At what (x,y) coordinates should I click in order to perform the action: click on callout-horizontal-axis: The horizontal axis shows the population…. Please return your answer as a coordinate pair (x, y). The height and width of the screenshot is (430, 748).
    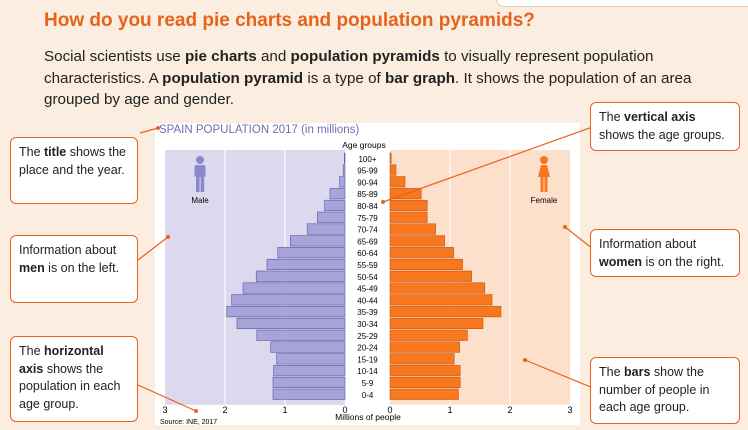
    Looking at the image, I should click on (74, 379).